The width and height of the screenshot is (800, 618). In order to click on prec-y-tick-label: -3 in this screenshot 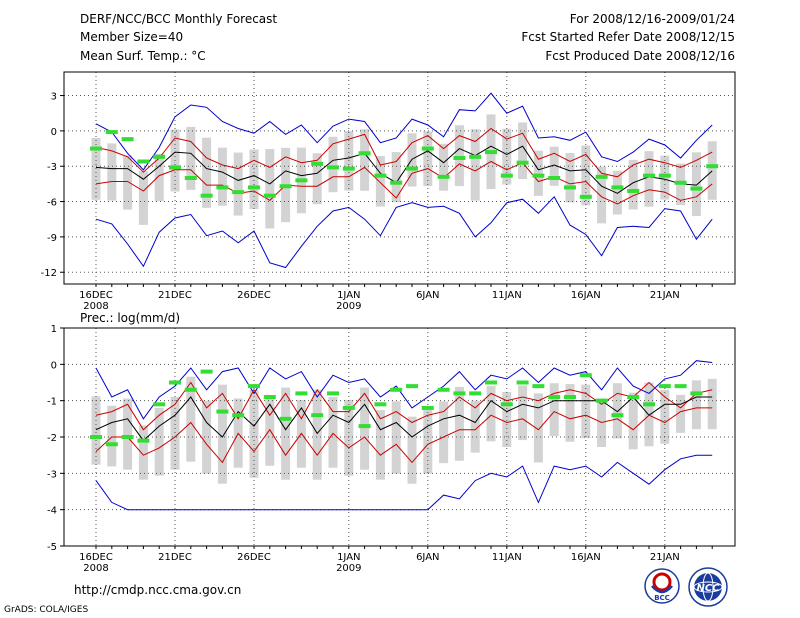, I will do `click(52, 474)`.